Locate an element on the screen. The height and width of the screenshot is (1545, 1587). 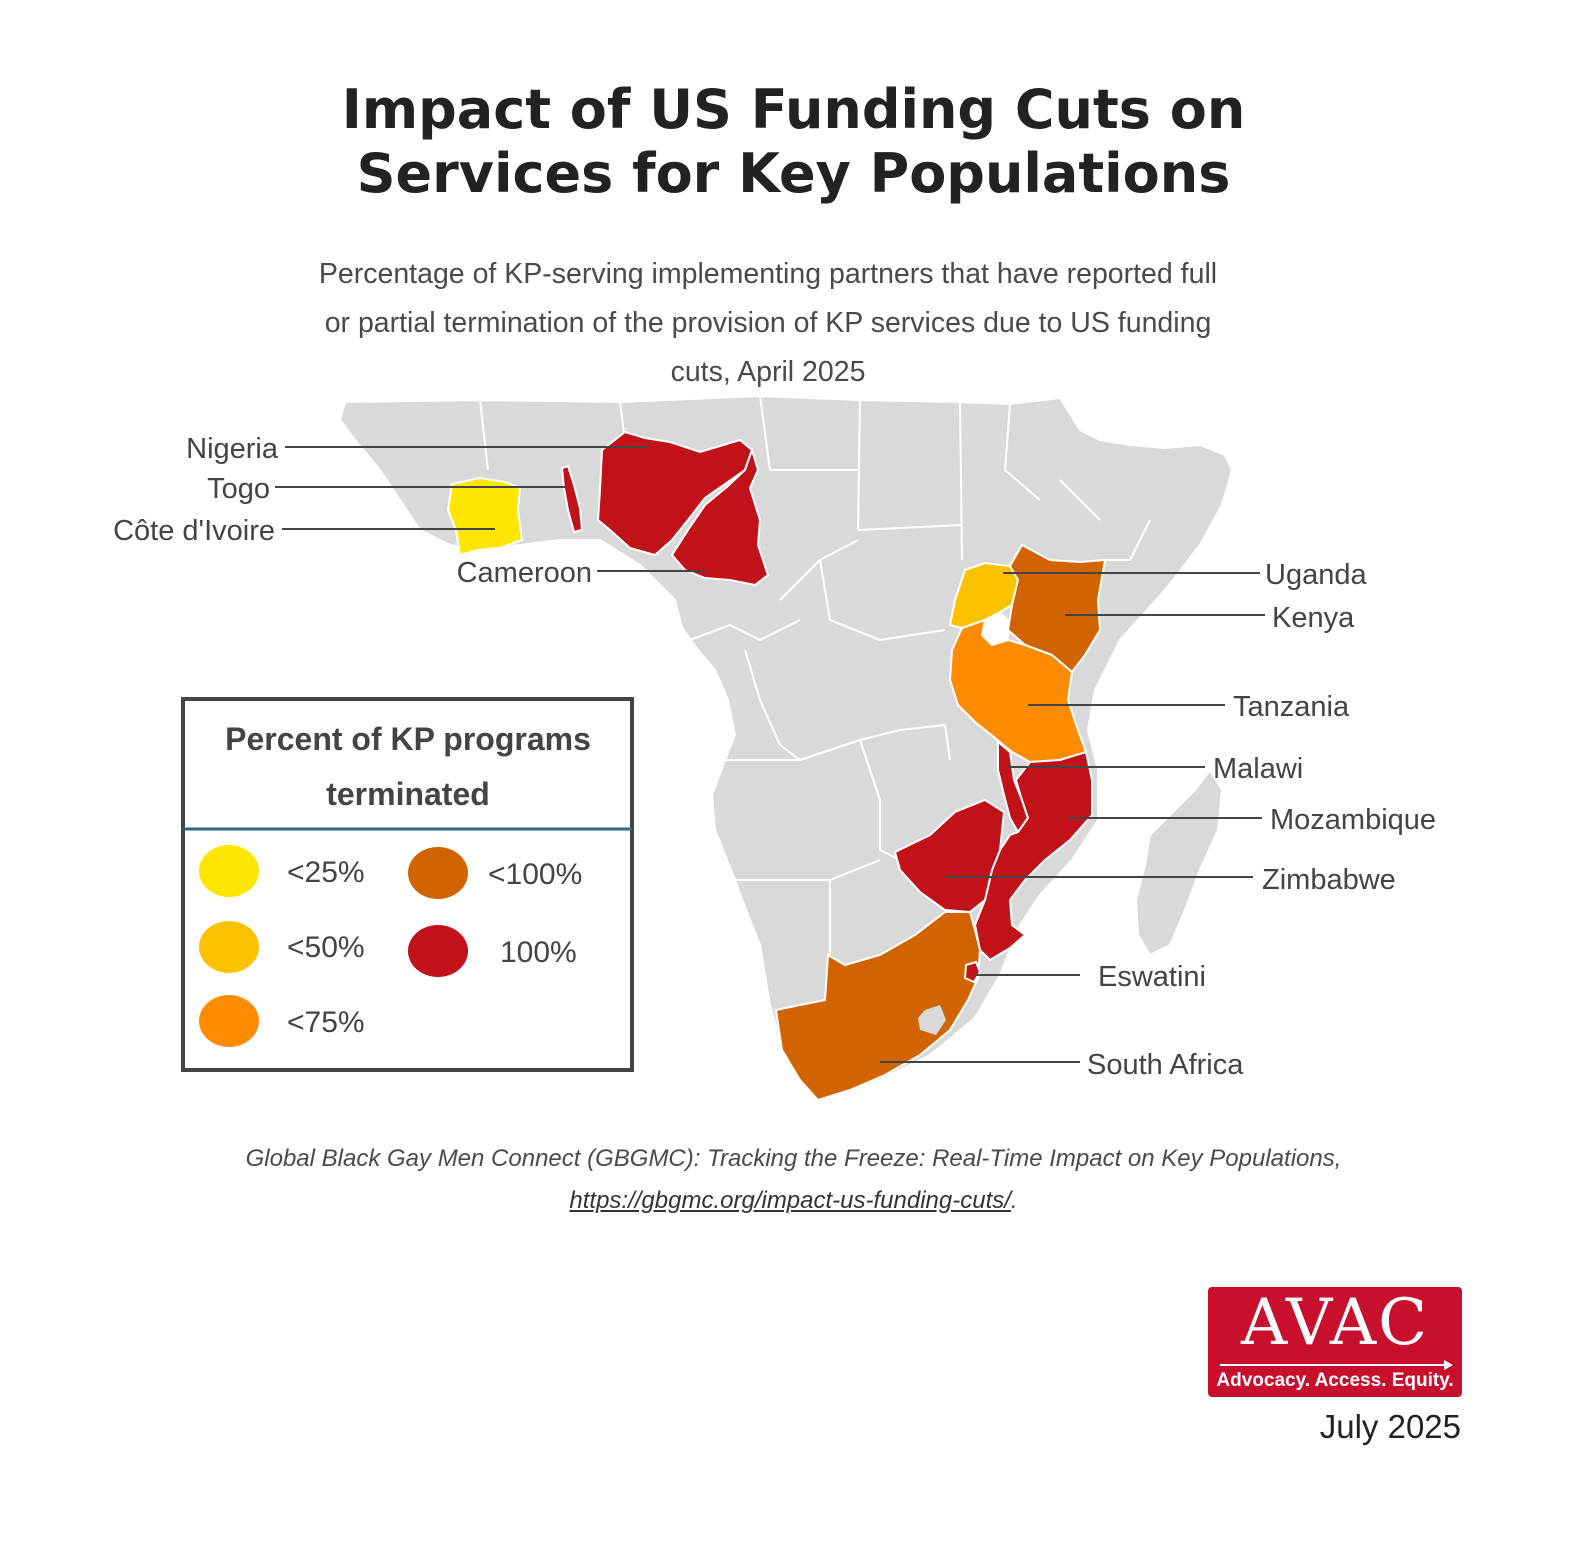
label-south-africa: South Africa is located at coordinates (1165, 1065).